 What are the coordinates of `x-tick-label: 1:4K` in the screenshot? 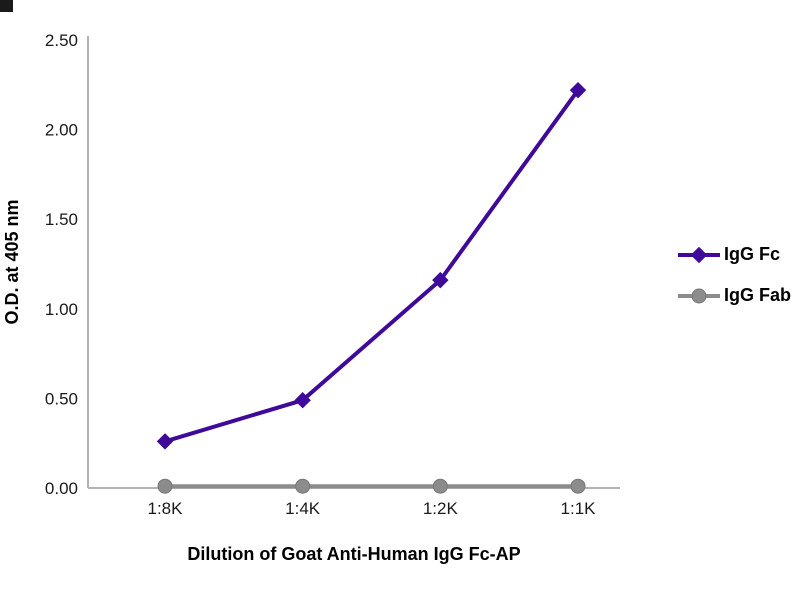 It's located at (303, 508).